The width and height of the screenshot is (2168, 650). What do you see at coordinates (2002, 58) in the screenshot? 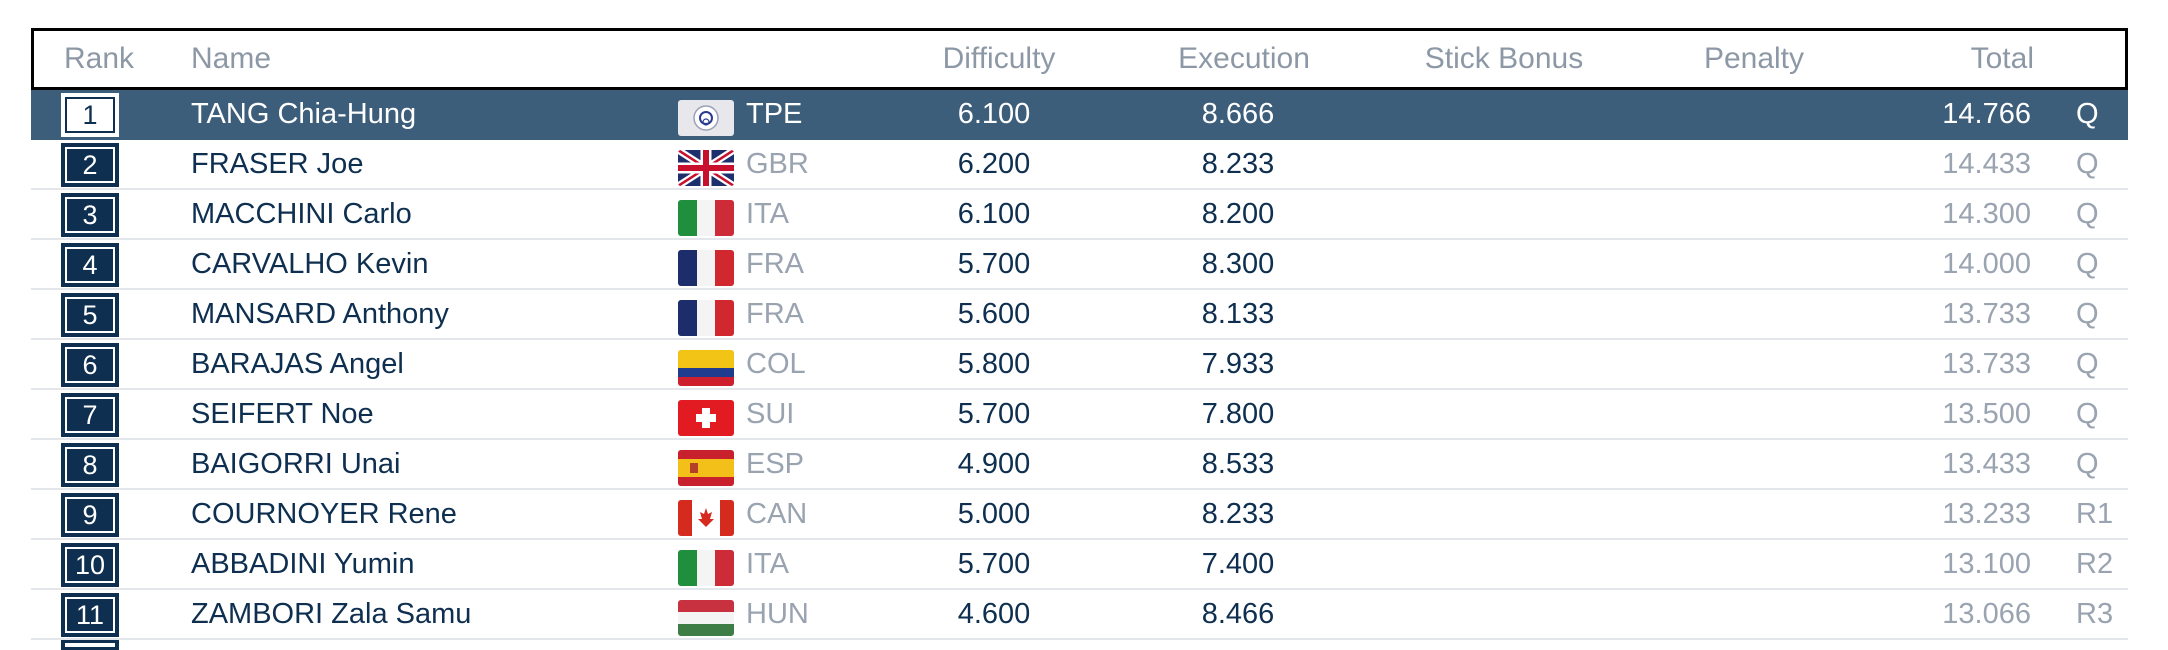
I see `header-total: Total` at bounding box center [2002, 58].